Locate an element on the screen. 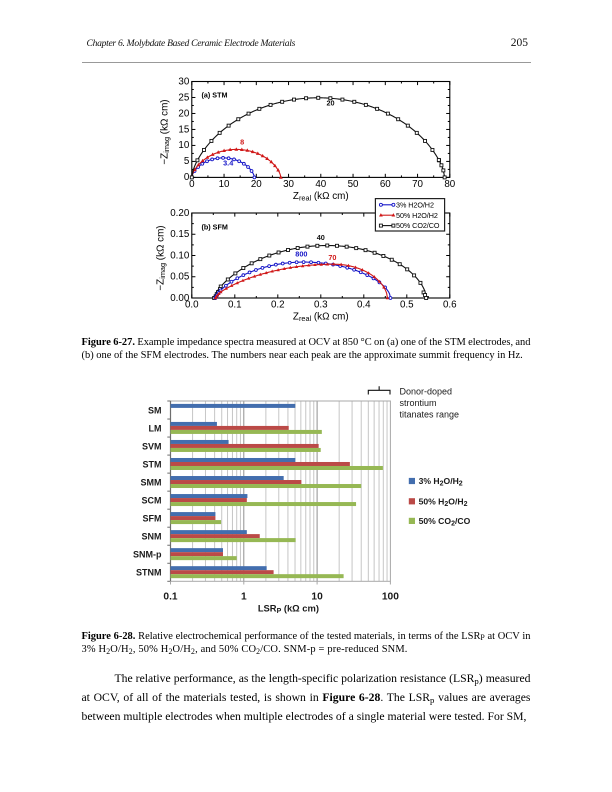  svg-text: Donor-doped is located at coordinates (426, 392).